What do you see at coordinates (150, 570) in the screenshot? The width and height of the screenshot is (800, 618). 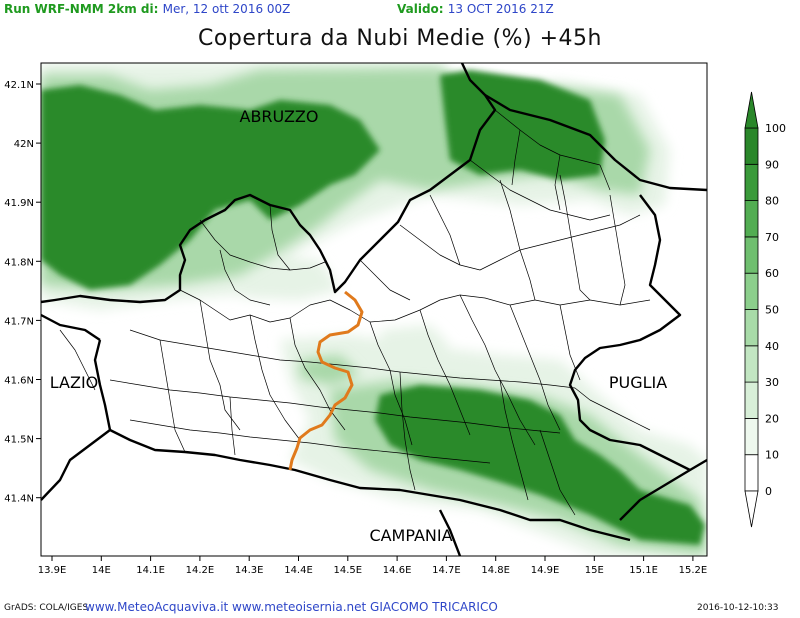 I see `lon-tick-label: 14.1E` at bounding box center [150, 570].